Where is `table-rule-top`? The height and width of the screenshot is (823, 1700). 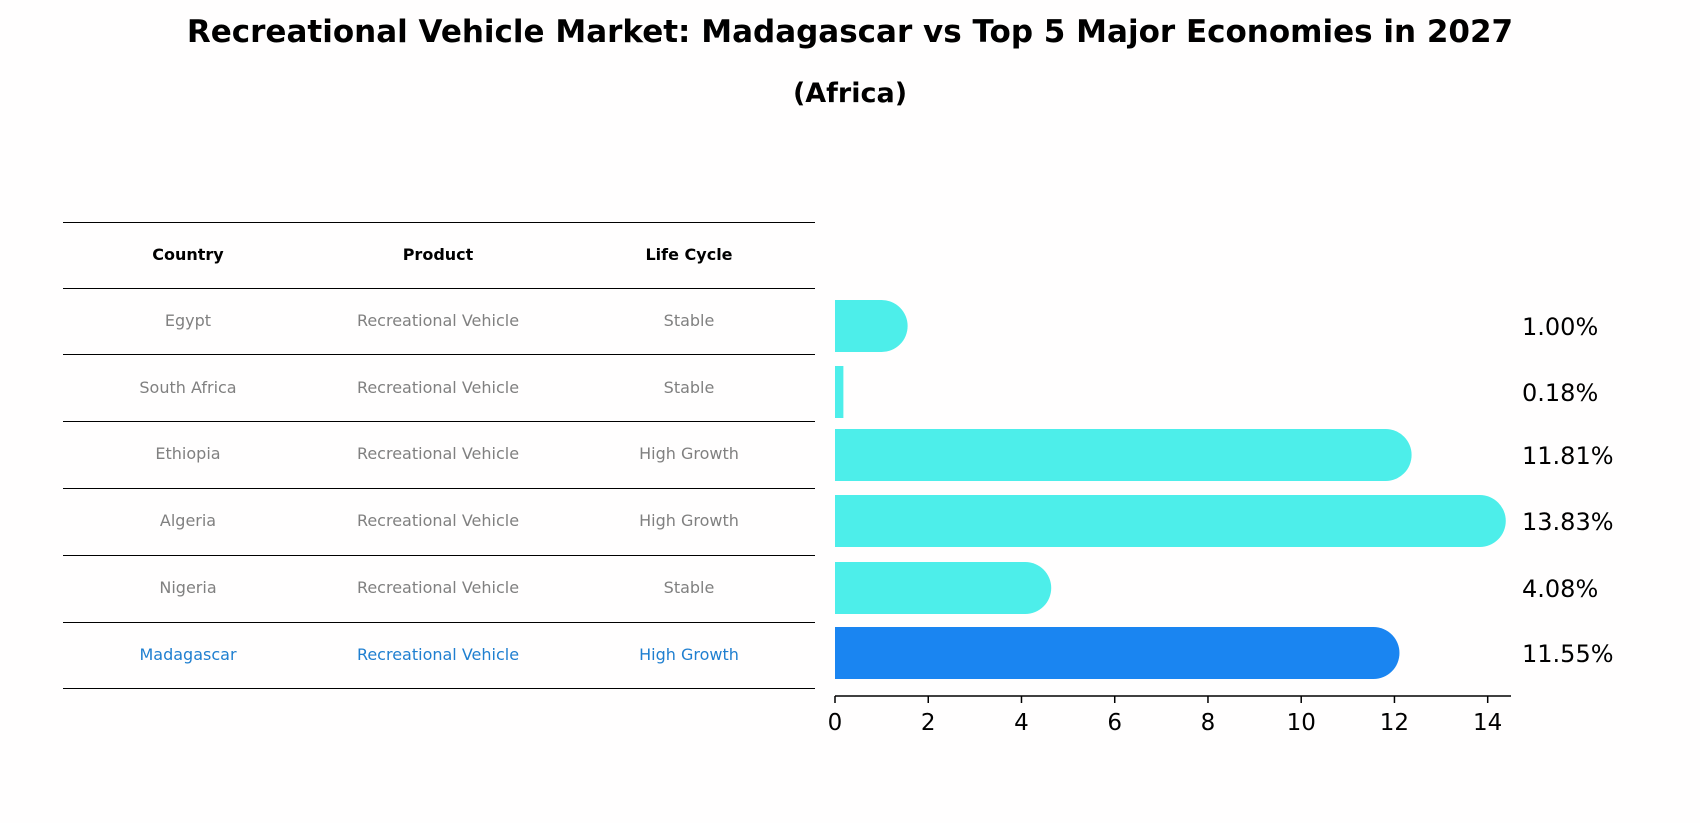
table-rule-top is located at coordinates (439, 222).